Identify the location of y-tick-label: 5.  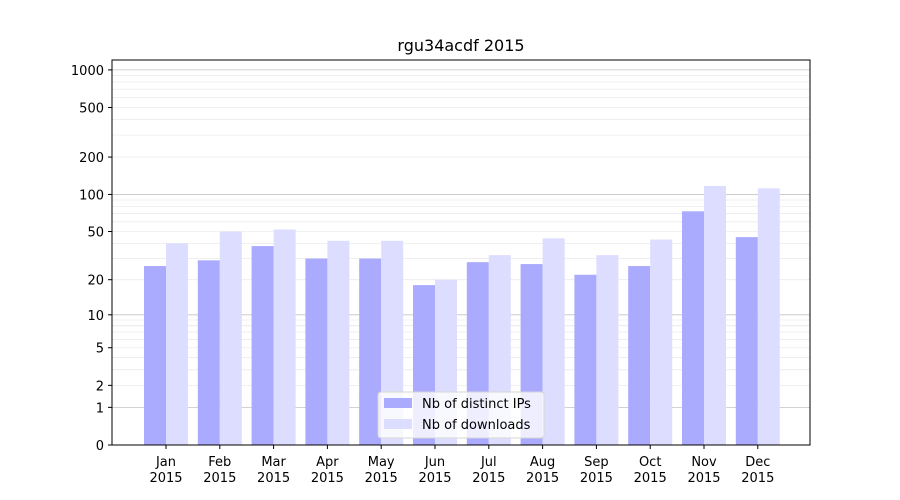
(100, 349).